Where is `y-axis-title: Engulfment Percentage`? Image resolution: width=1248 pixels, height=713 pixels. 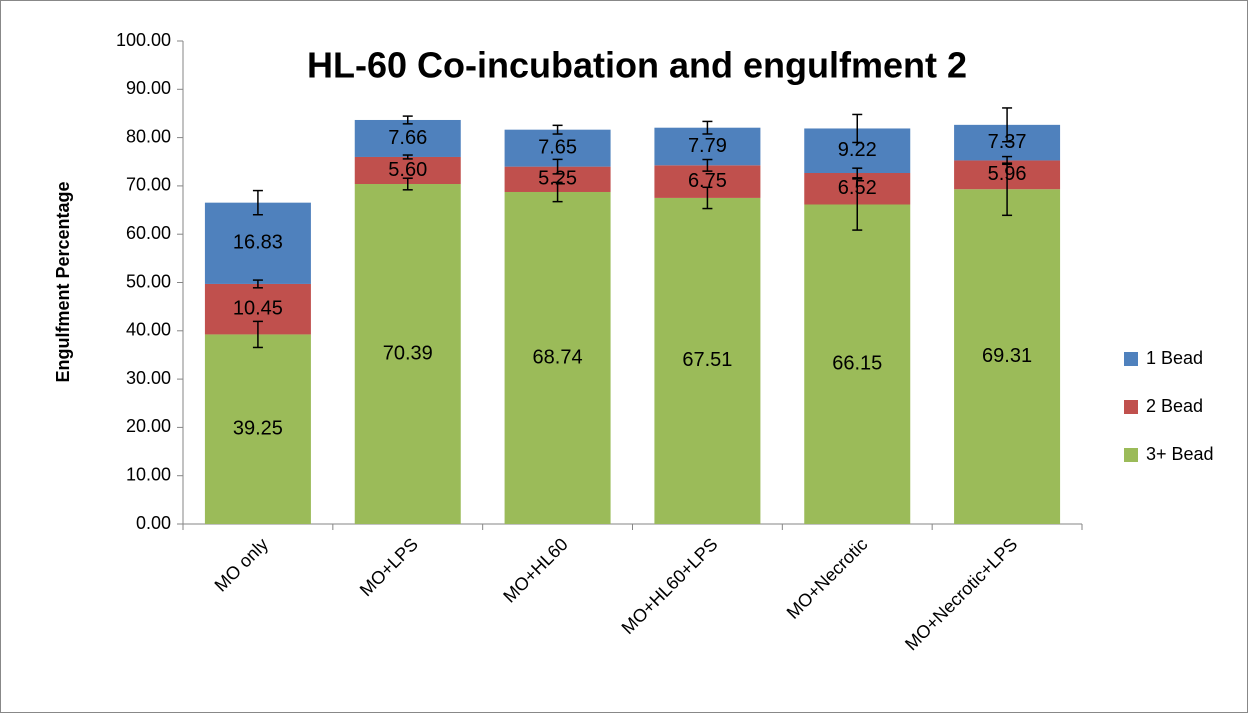
y-axis-title: Engulfment Percentage is located at coordinates (63, 281).